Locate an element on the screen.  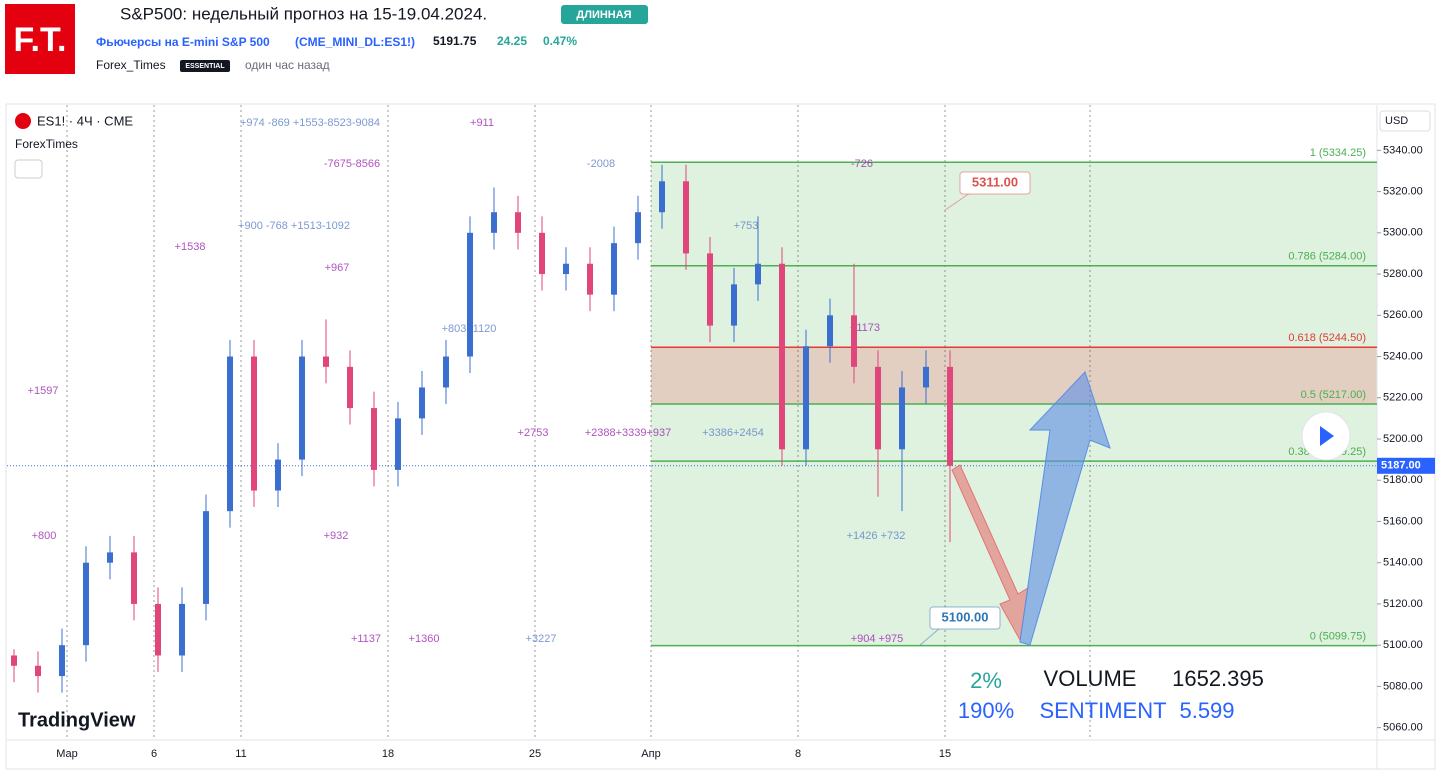
date-label: Мар is located at coordinates (67, 754).